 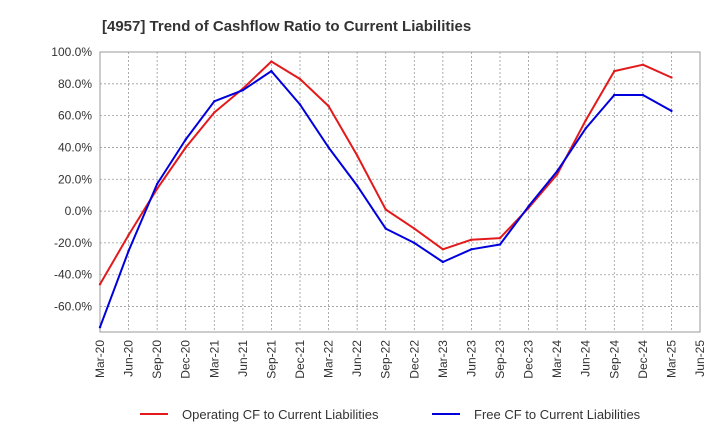 What do you see at coordinates (73, 243) in the screenshot?
I see `y-tick-label: -20.0%` at bounding box center [73, 243].